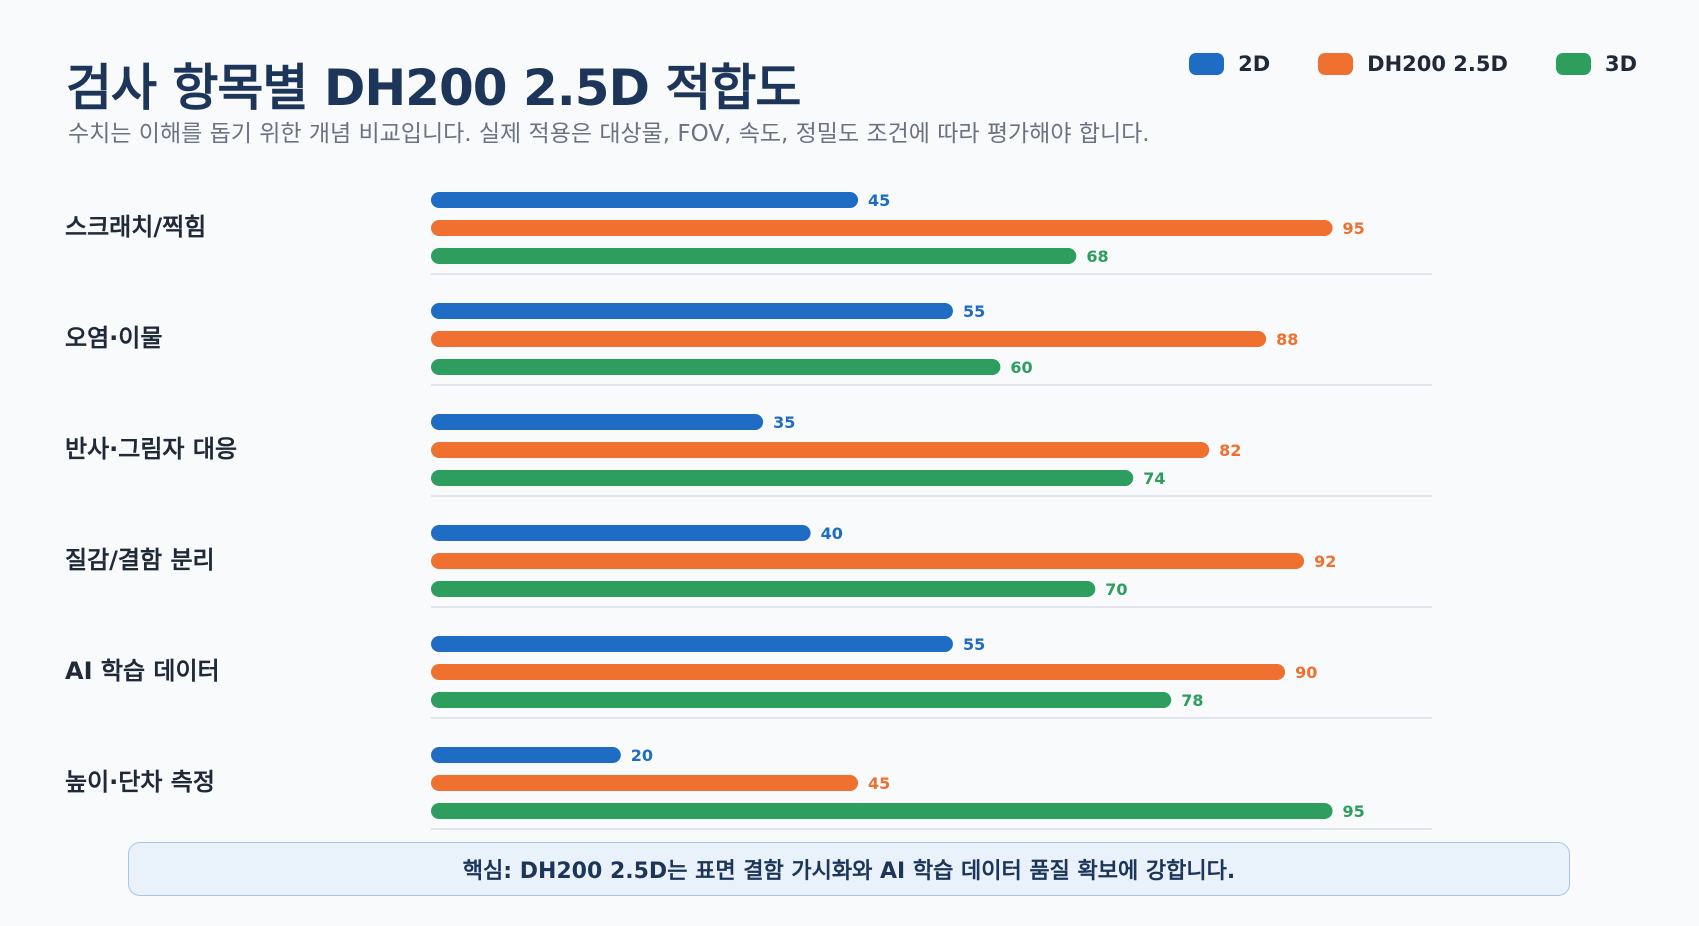 The image size is (1699, 926). Describe the element at coordinates (1437, 64) in the screenshot. I see `legend-label-dh200: DH200 2.5D` at that location.